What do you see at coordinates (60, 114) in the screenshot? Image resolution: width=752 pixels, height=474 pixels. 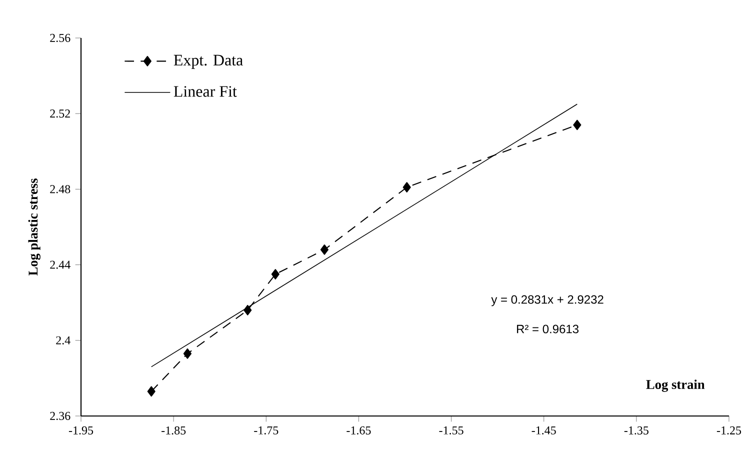 I see `y-tick-label: 2.52` at bounding box center [60, 114].